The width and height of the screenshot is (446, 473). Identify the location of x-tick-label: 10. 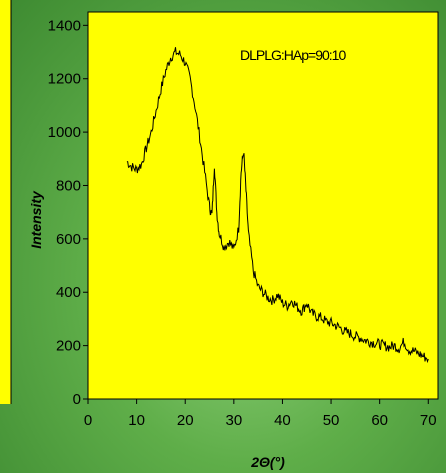
(136, 420).